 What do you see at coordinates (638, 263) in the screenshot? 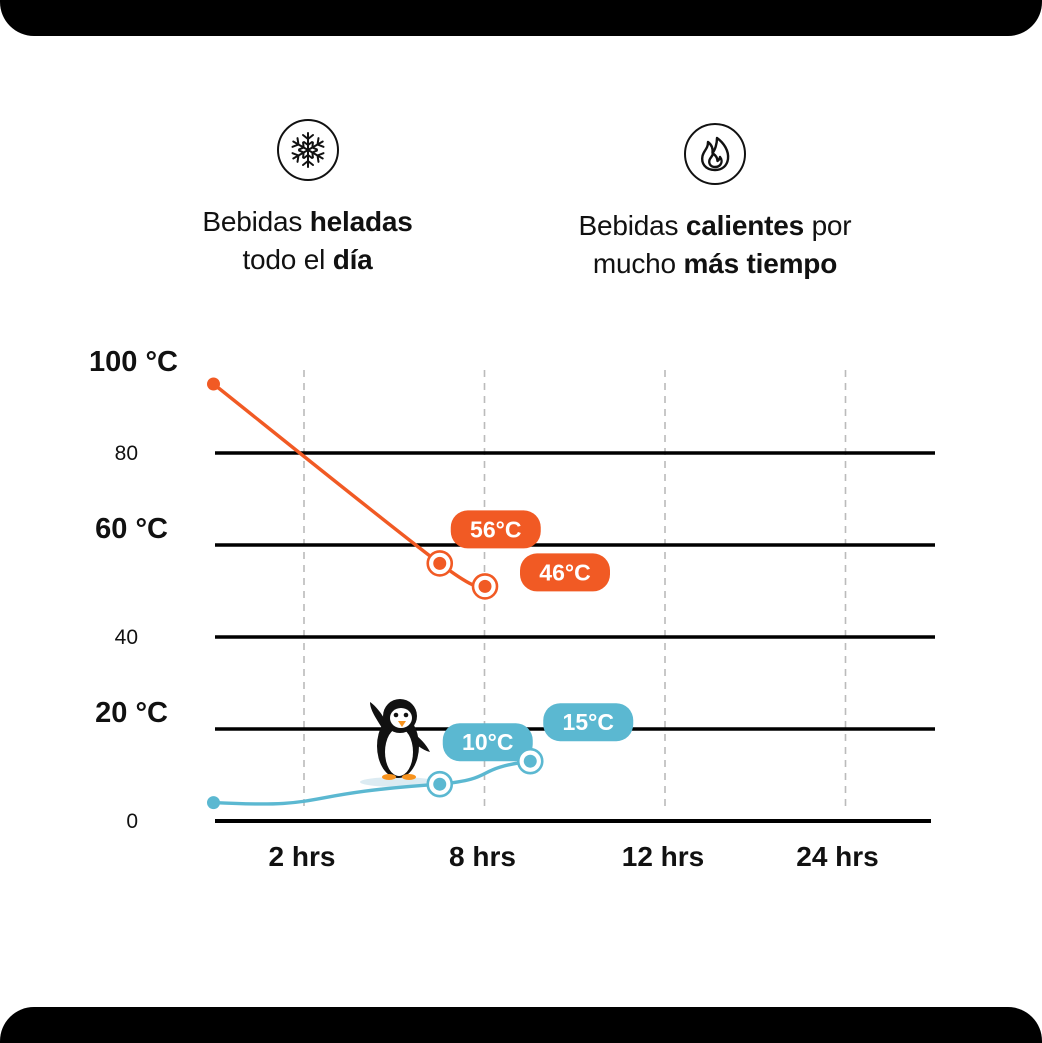
I see `hot-caption-text: mucho` at bounding box center [638, 263].